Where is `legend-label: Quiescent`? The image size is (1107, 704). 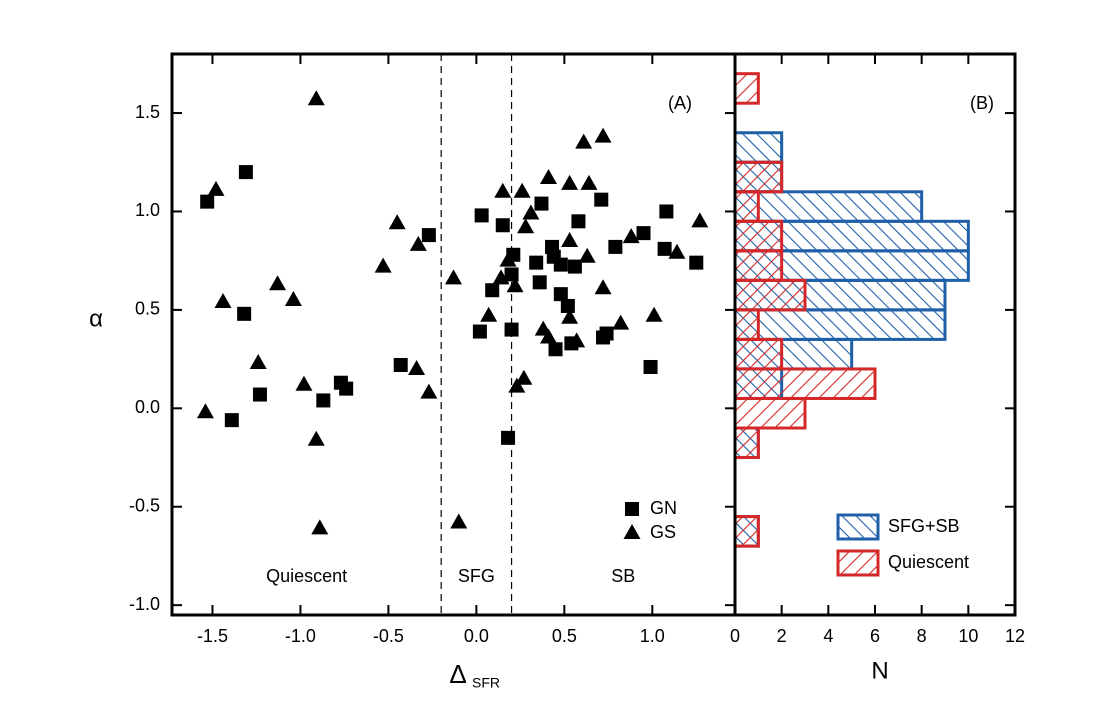
legend-label: Quiescent is located at coordinates (928, 562).